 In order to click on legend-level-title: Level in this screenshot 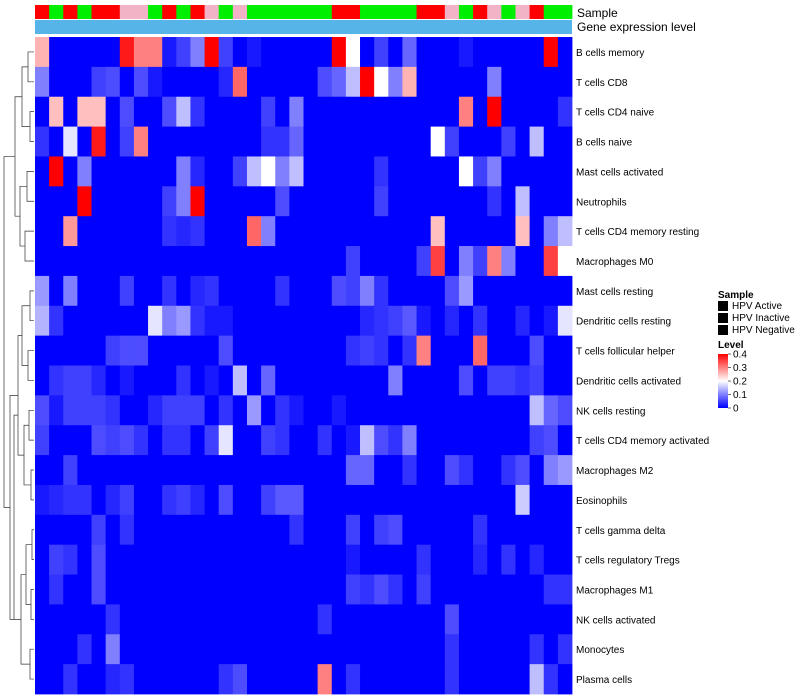, I will do `click(731, 345)`.